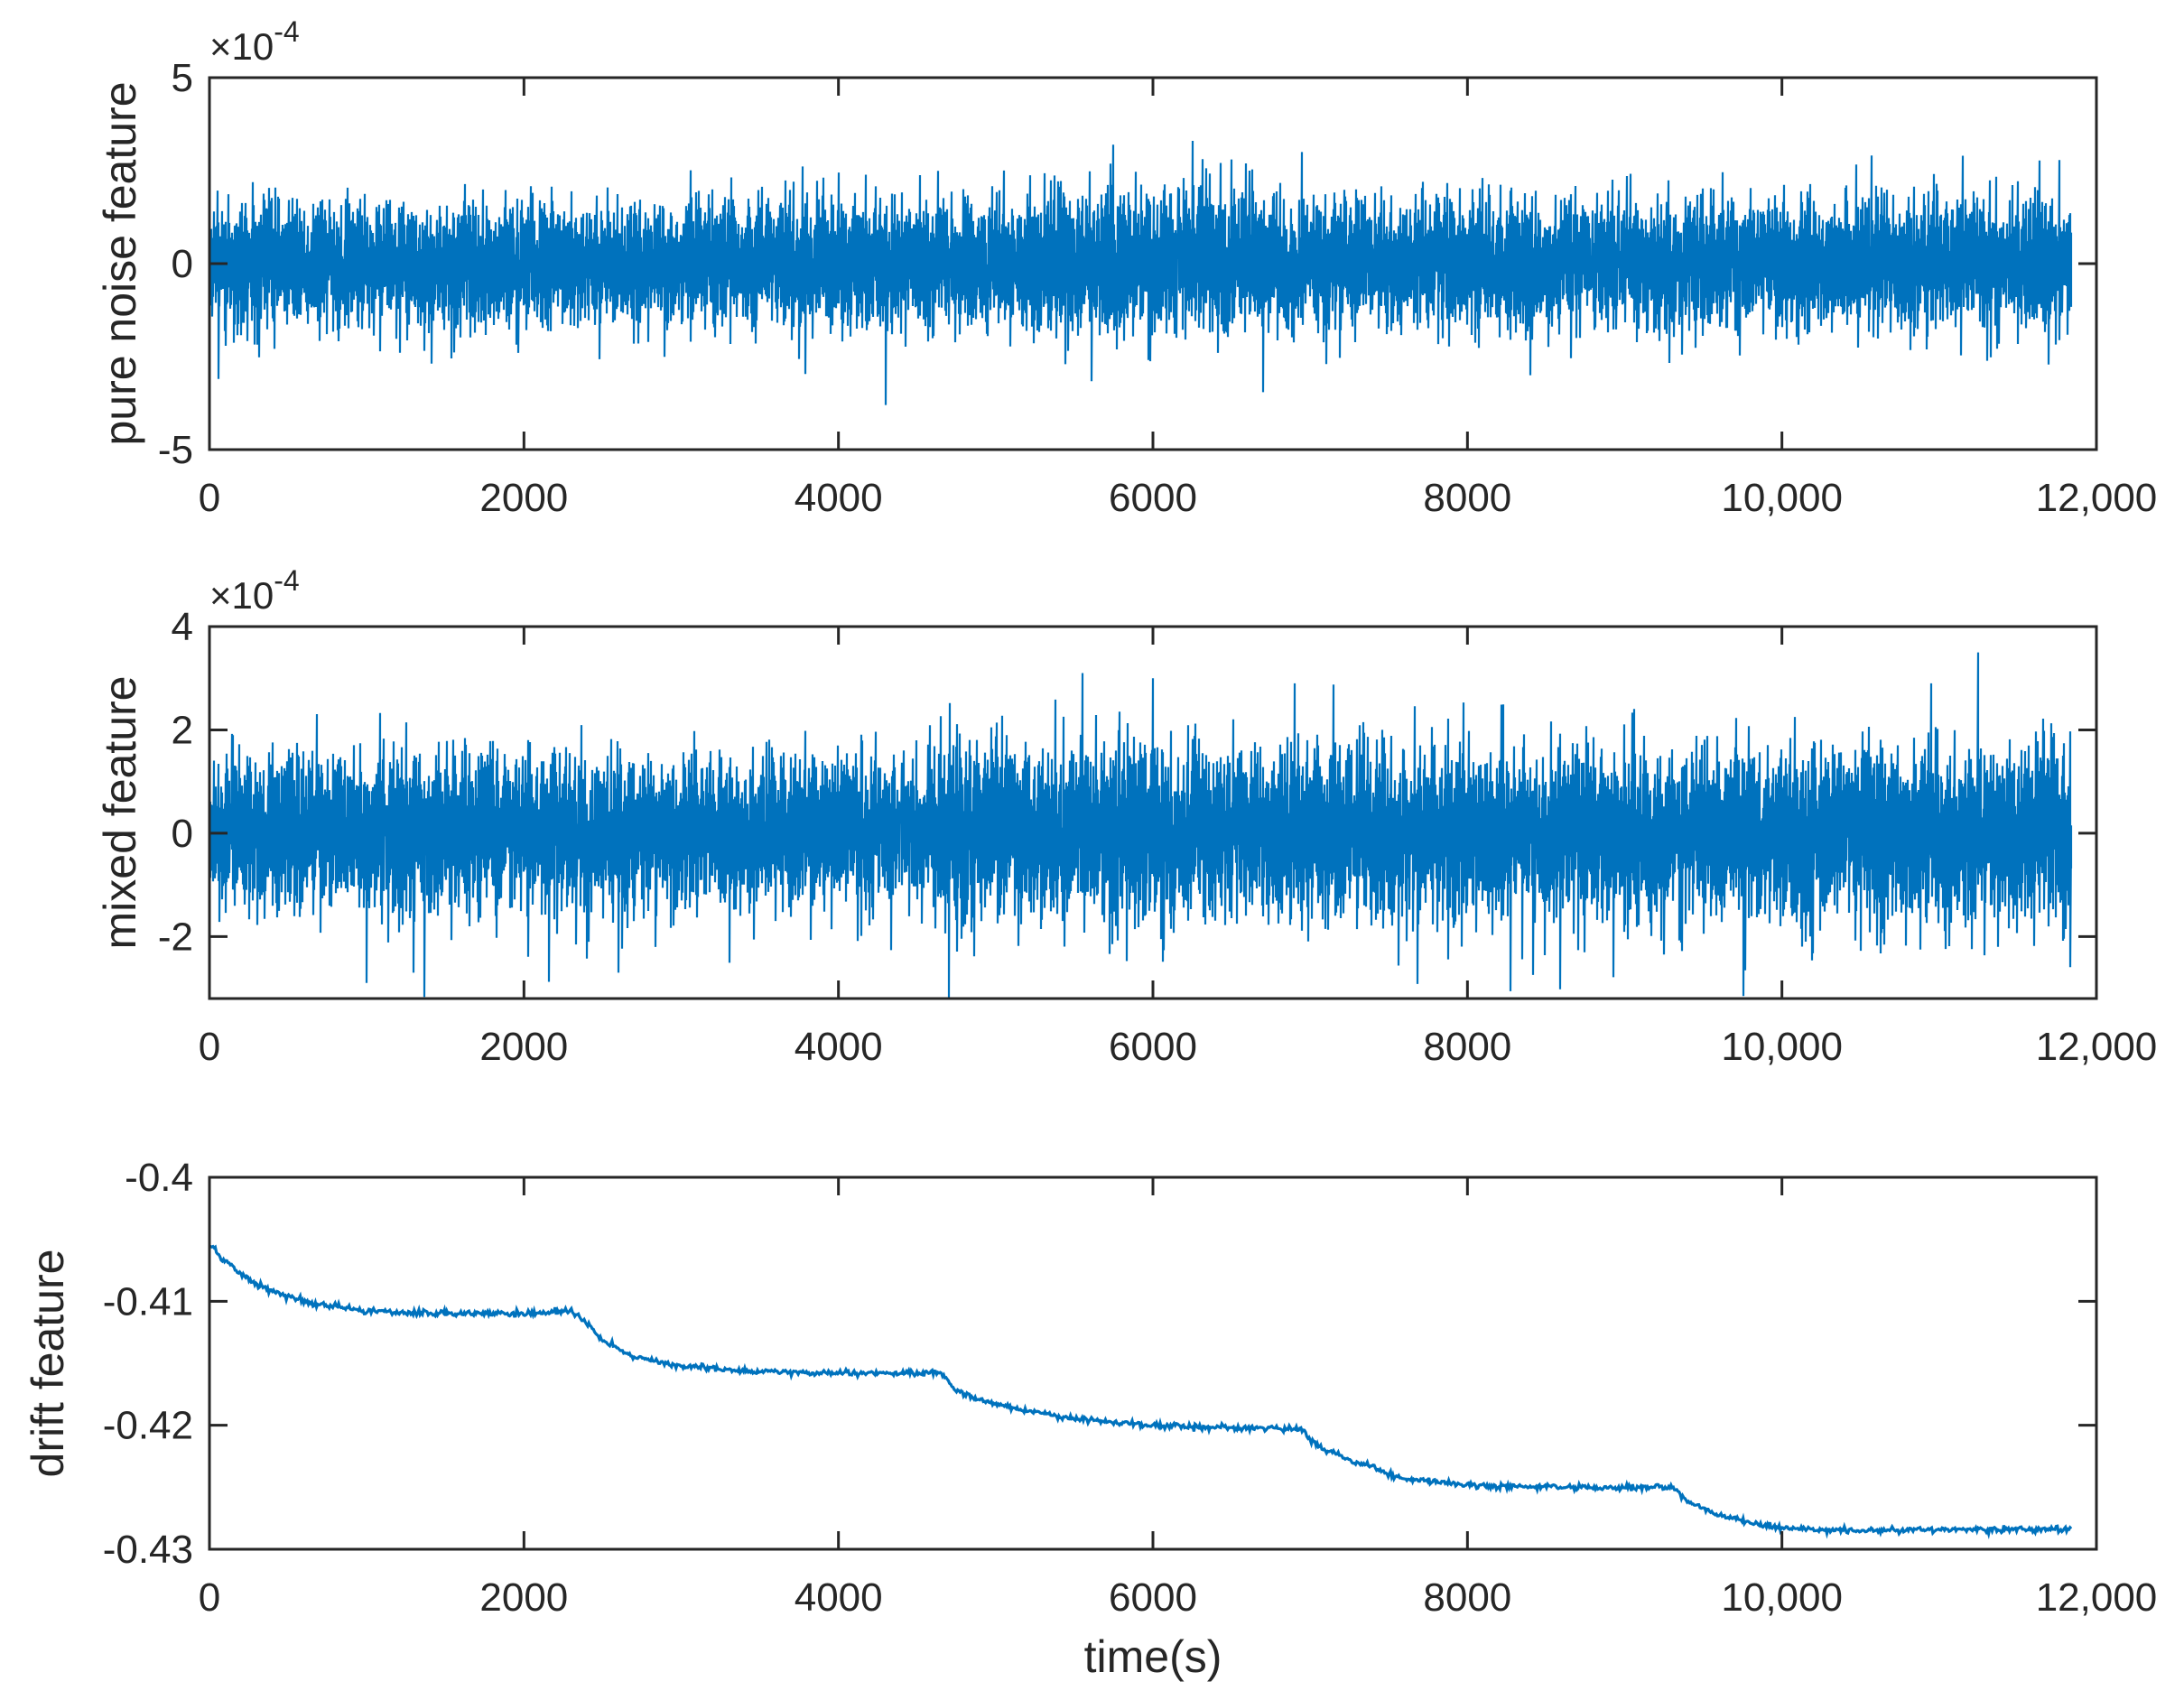 This screenshot has width=2184, height=1691. Describe the element at coordinates (182, 78) in the screenshot. I see `y-tick-label: 5` at that location.